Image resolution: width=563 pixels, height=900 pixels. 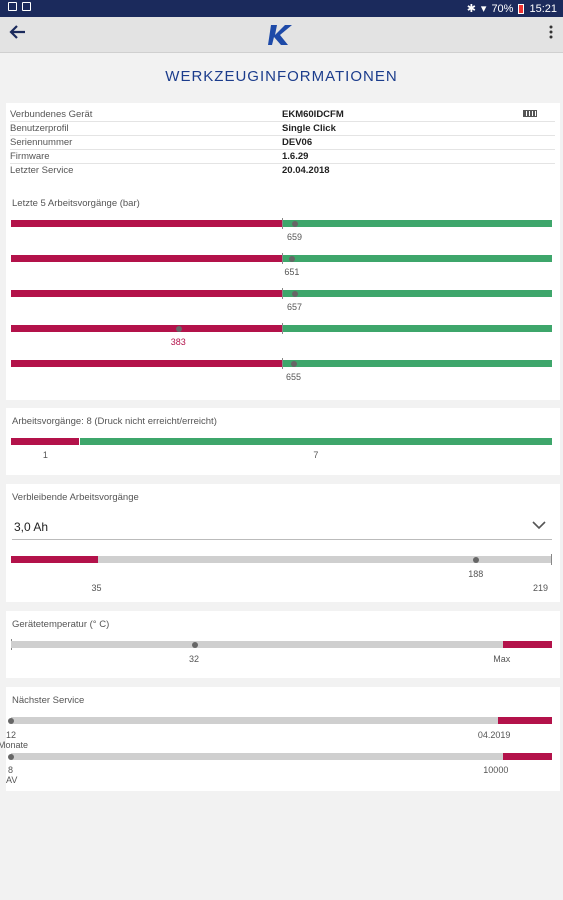 What do you see at coordinates (282, 527) in the screenshot?
I see `battery-capacity-select: 3,0 Ah` at bounding box center [282, 527].